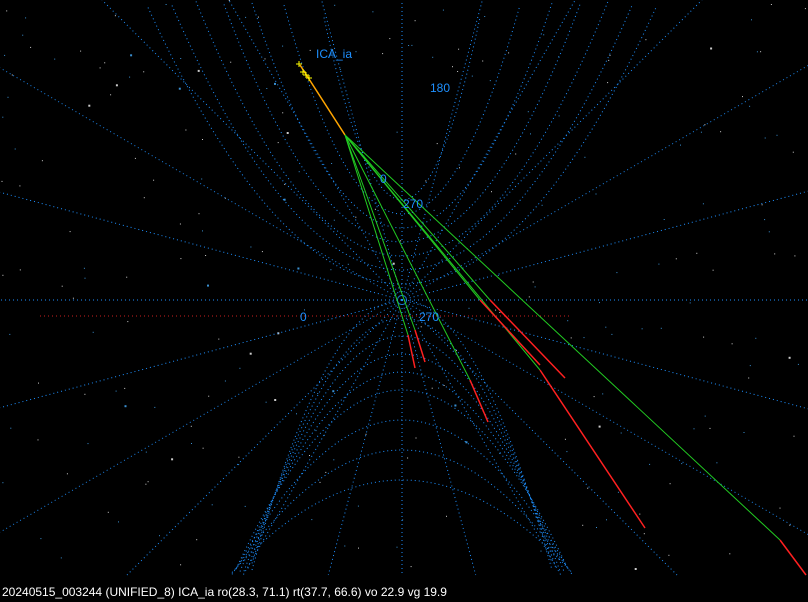  I want to click on ray-segment, so click(407, 257).